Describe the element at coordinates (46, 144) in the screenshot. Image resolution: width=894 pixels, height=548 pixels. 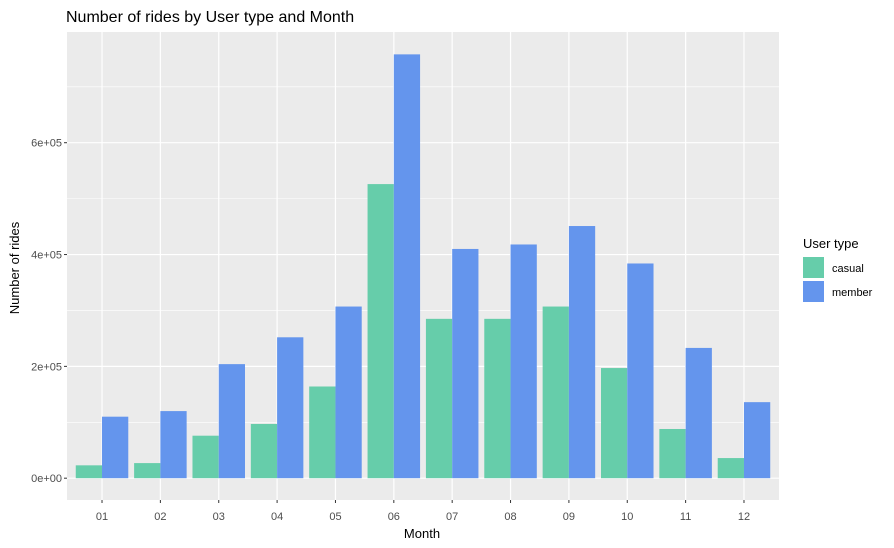
I see `y-tick-label: 6e+05` at that location.